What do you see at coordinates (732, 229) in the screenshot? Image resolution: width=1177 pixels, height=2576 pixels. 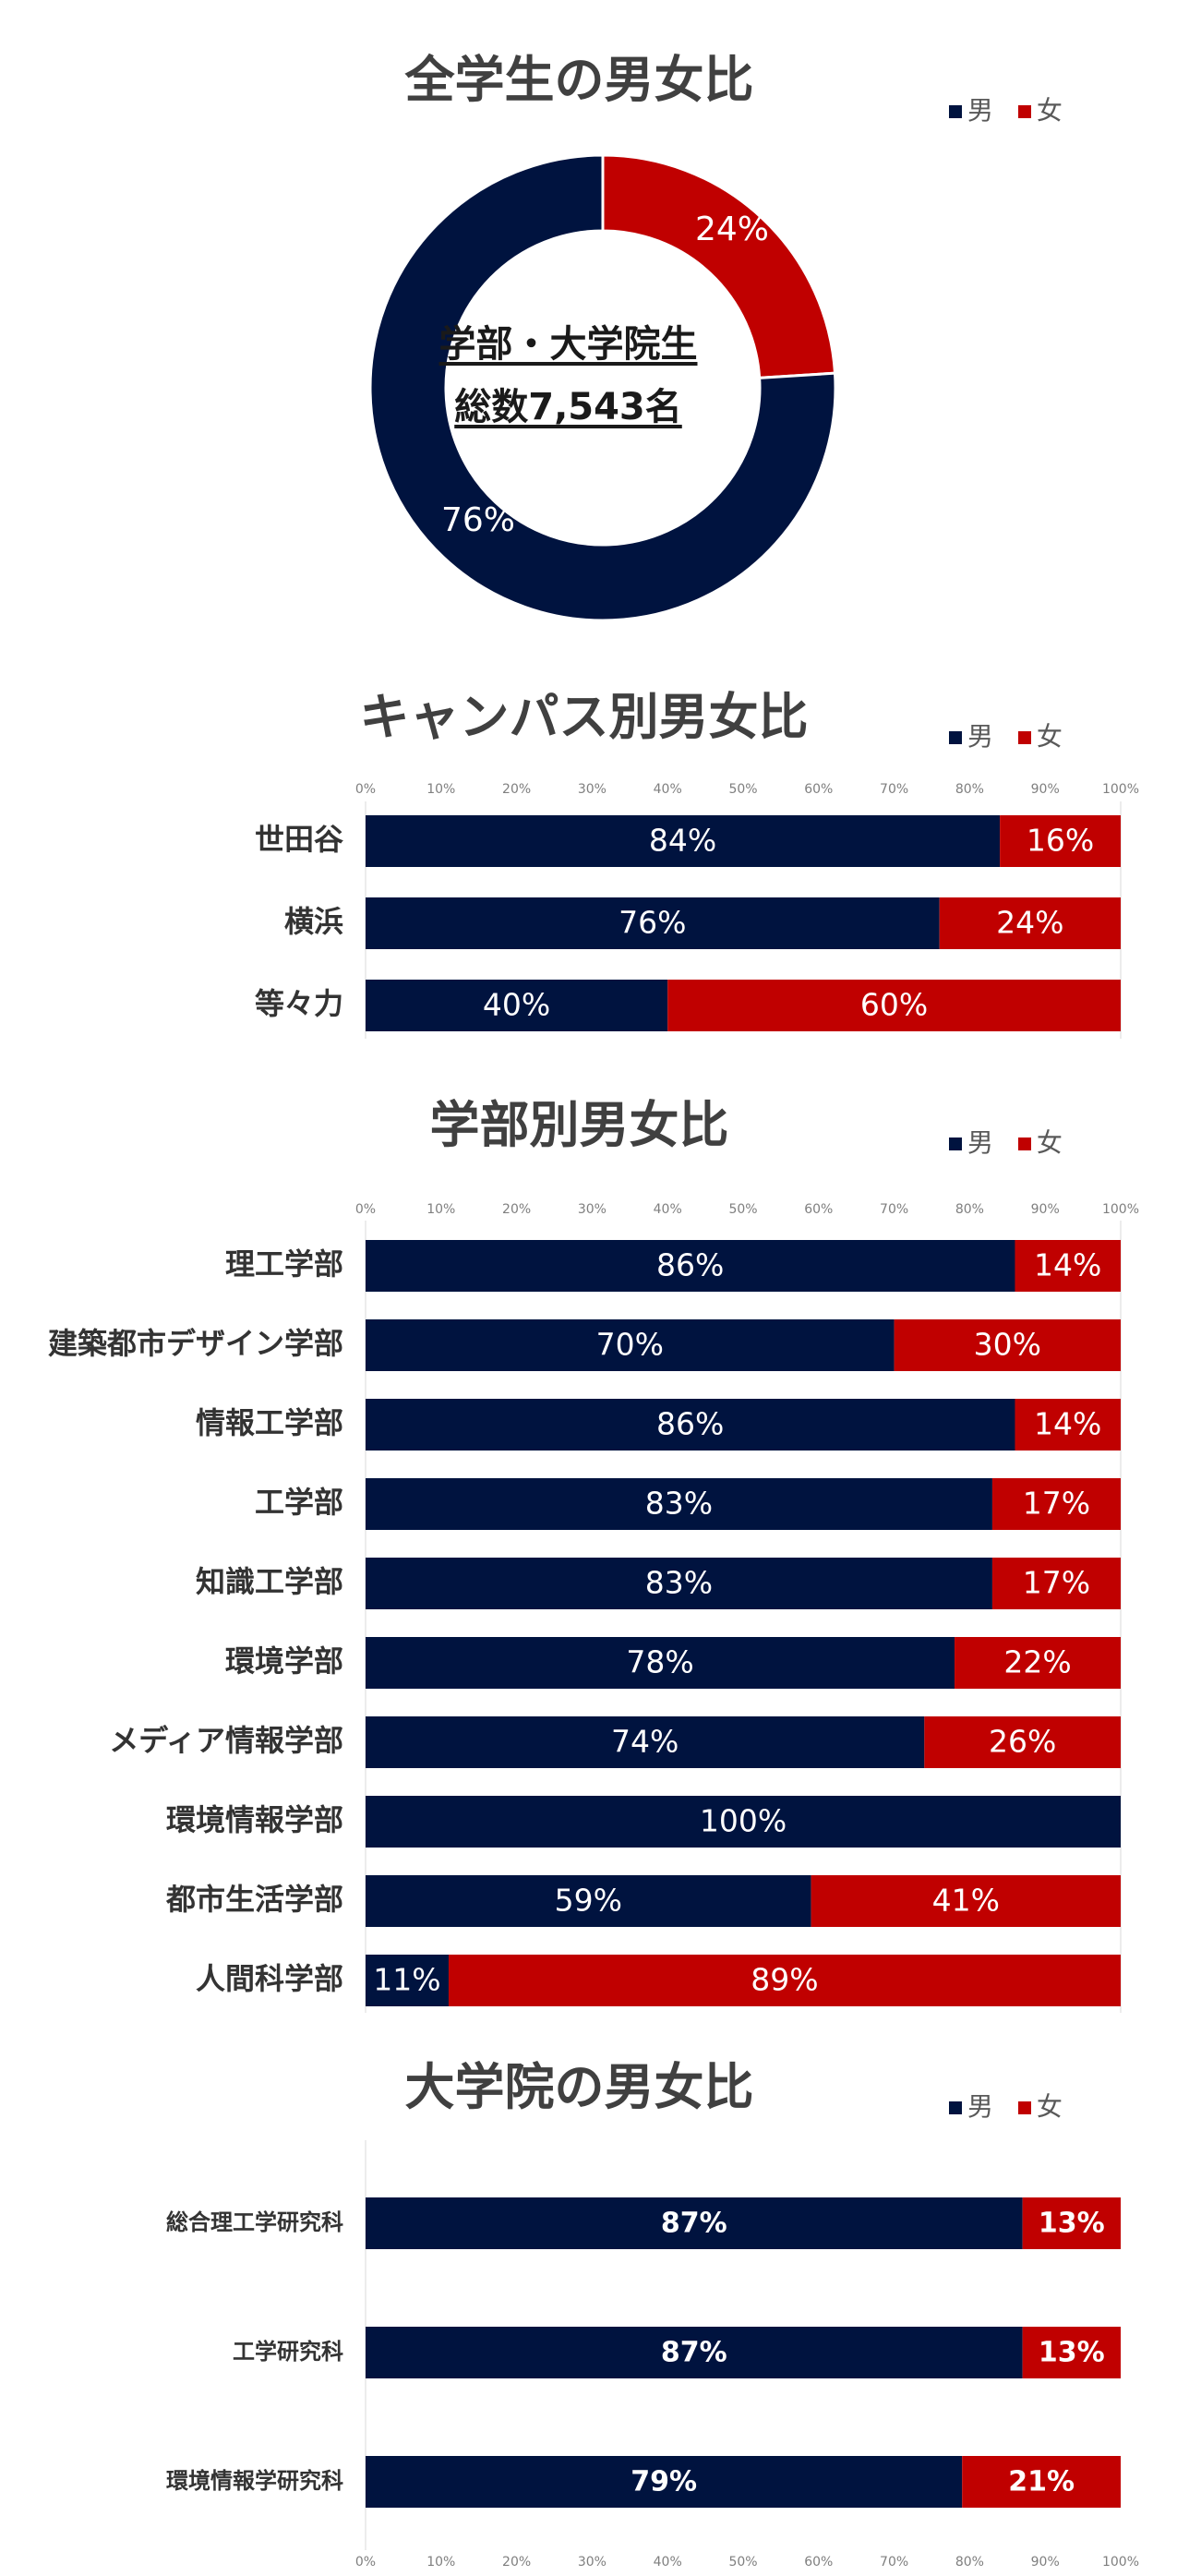 I see `donut-label-female: 24%` at bounding box center [732, 229].